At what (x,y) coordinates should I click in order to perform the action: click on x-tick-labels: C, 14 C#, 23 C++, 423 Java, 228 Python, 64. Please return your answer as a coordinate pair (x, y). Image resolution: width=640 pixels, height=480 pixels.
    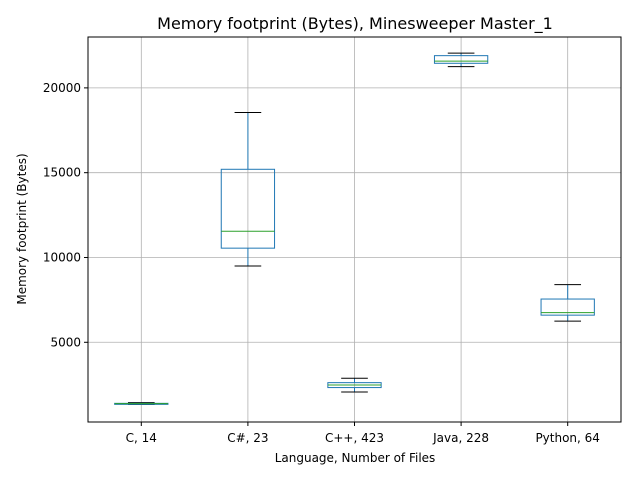
    Looking at the image, I should click on (363, 433).